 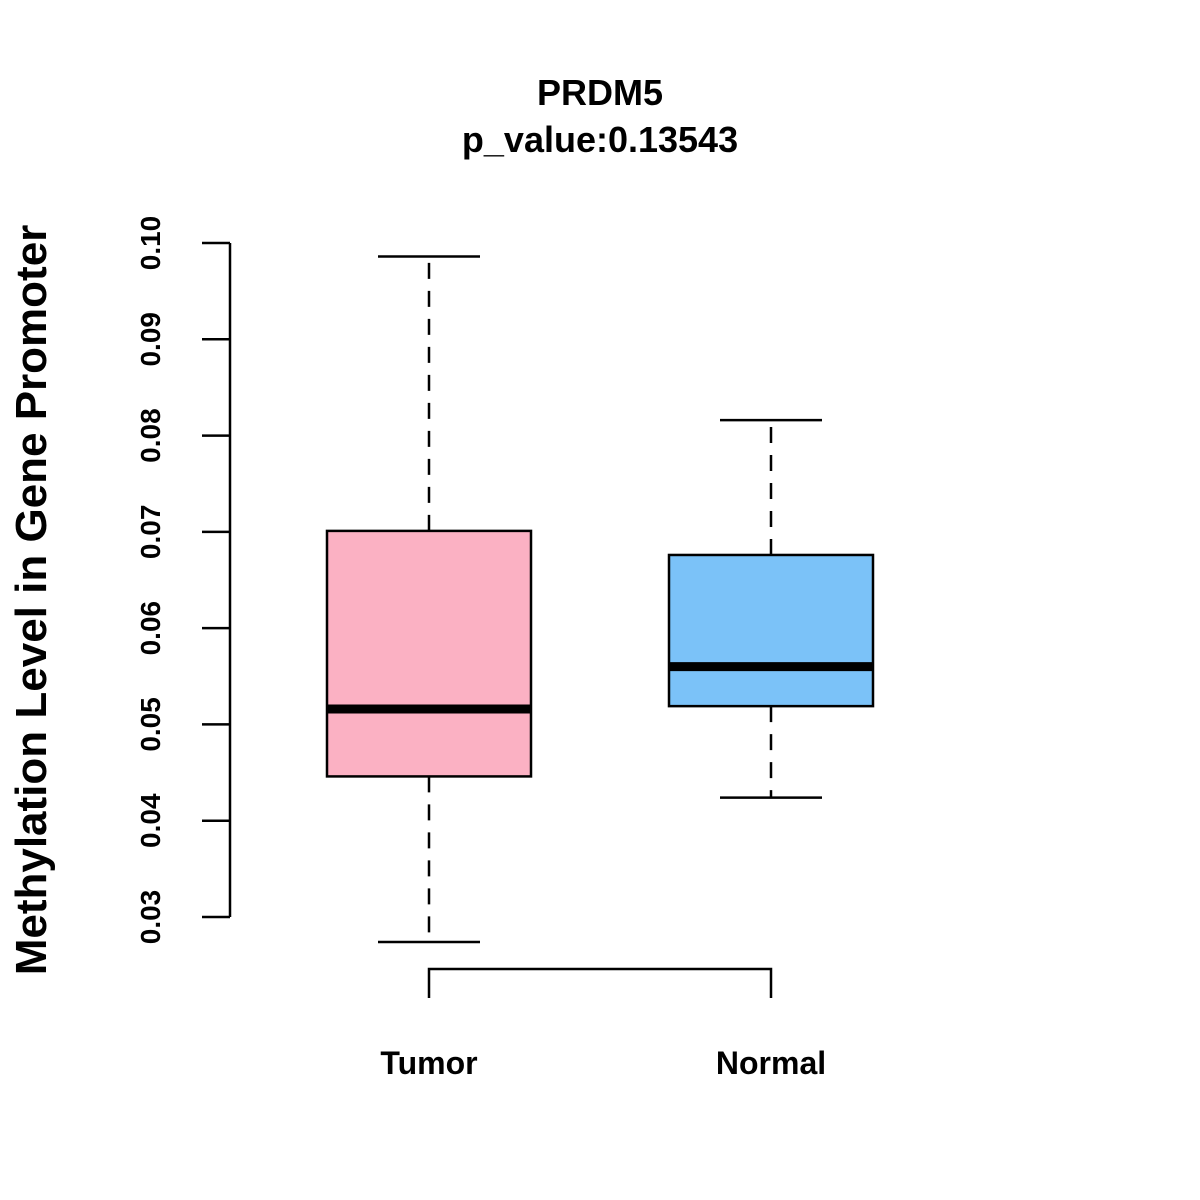 I want to click on y-tick-label: 0.09, so click(x=150, y=339).